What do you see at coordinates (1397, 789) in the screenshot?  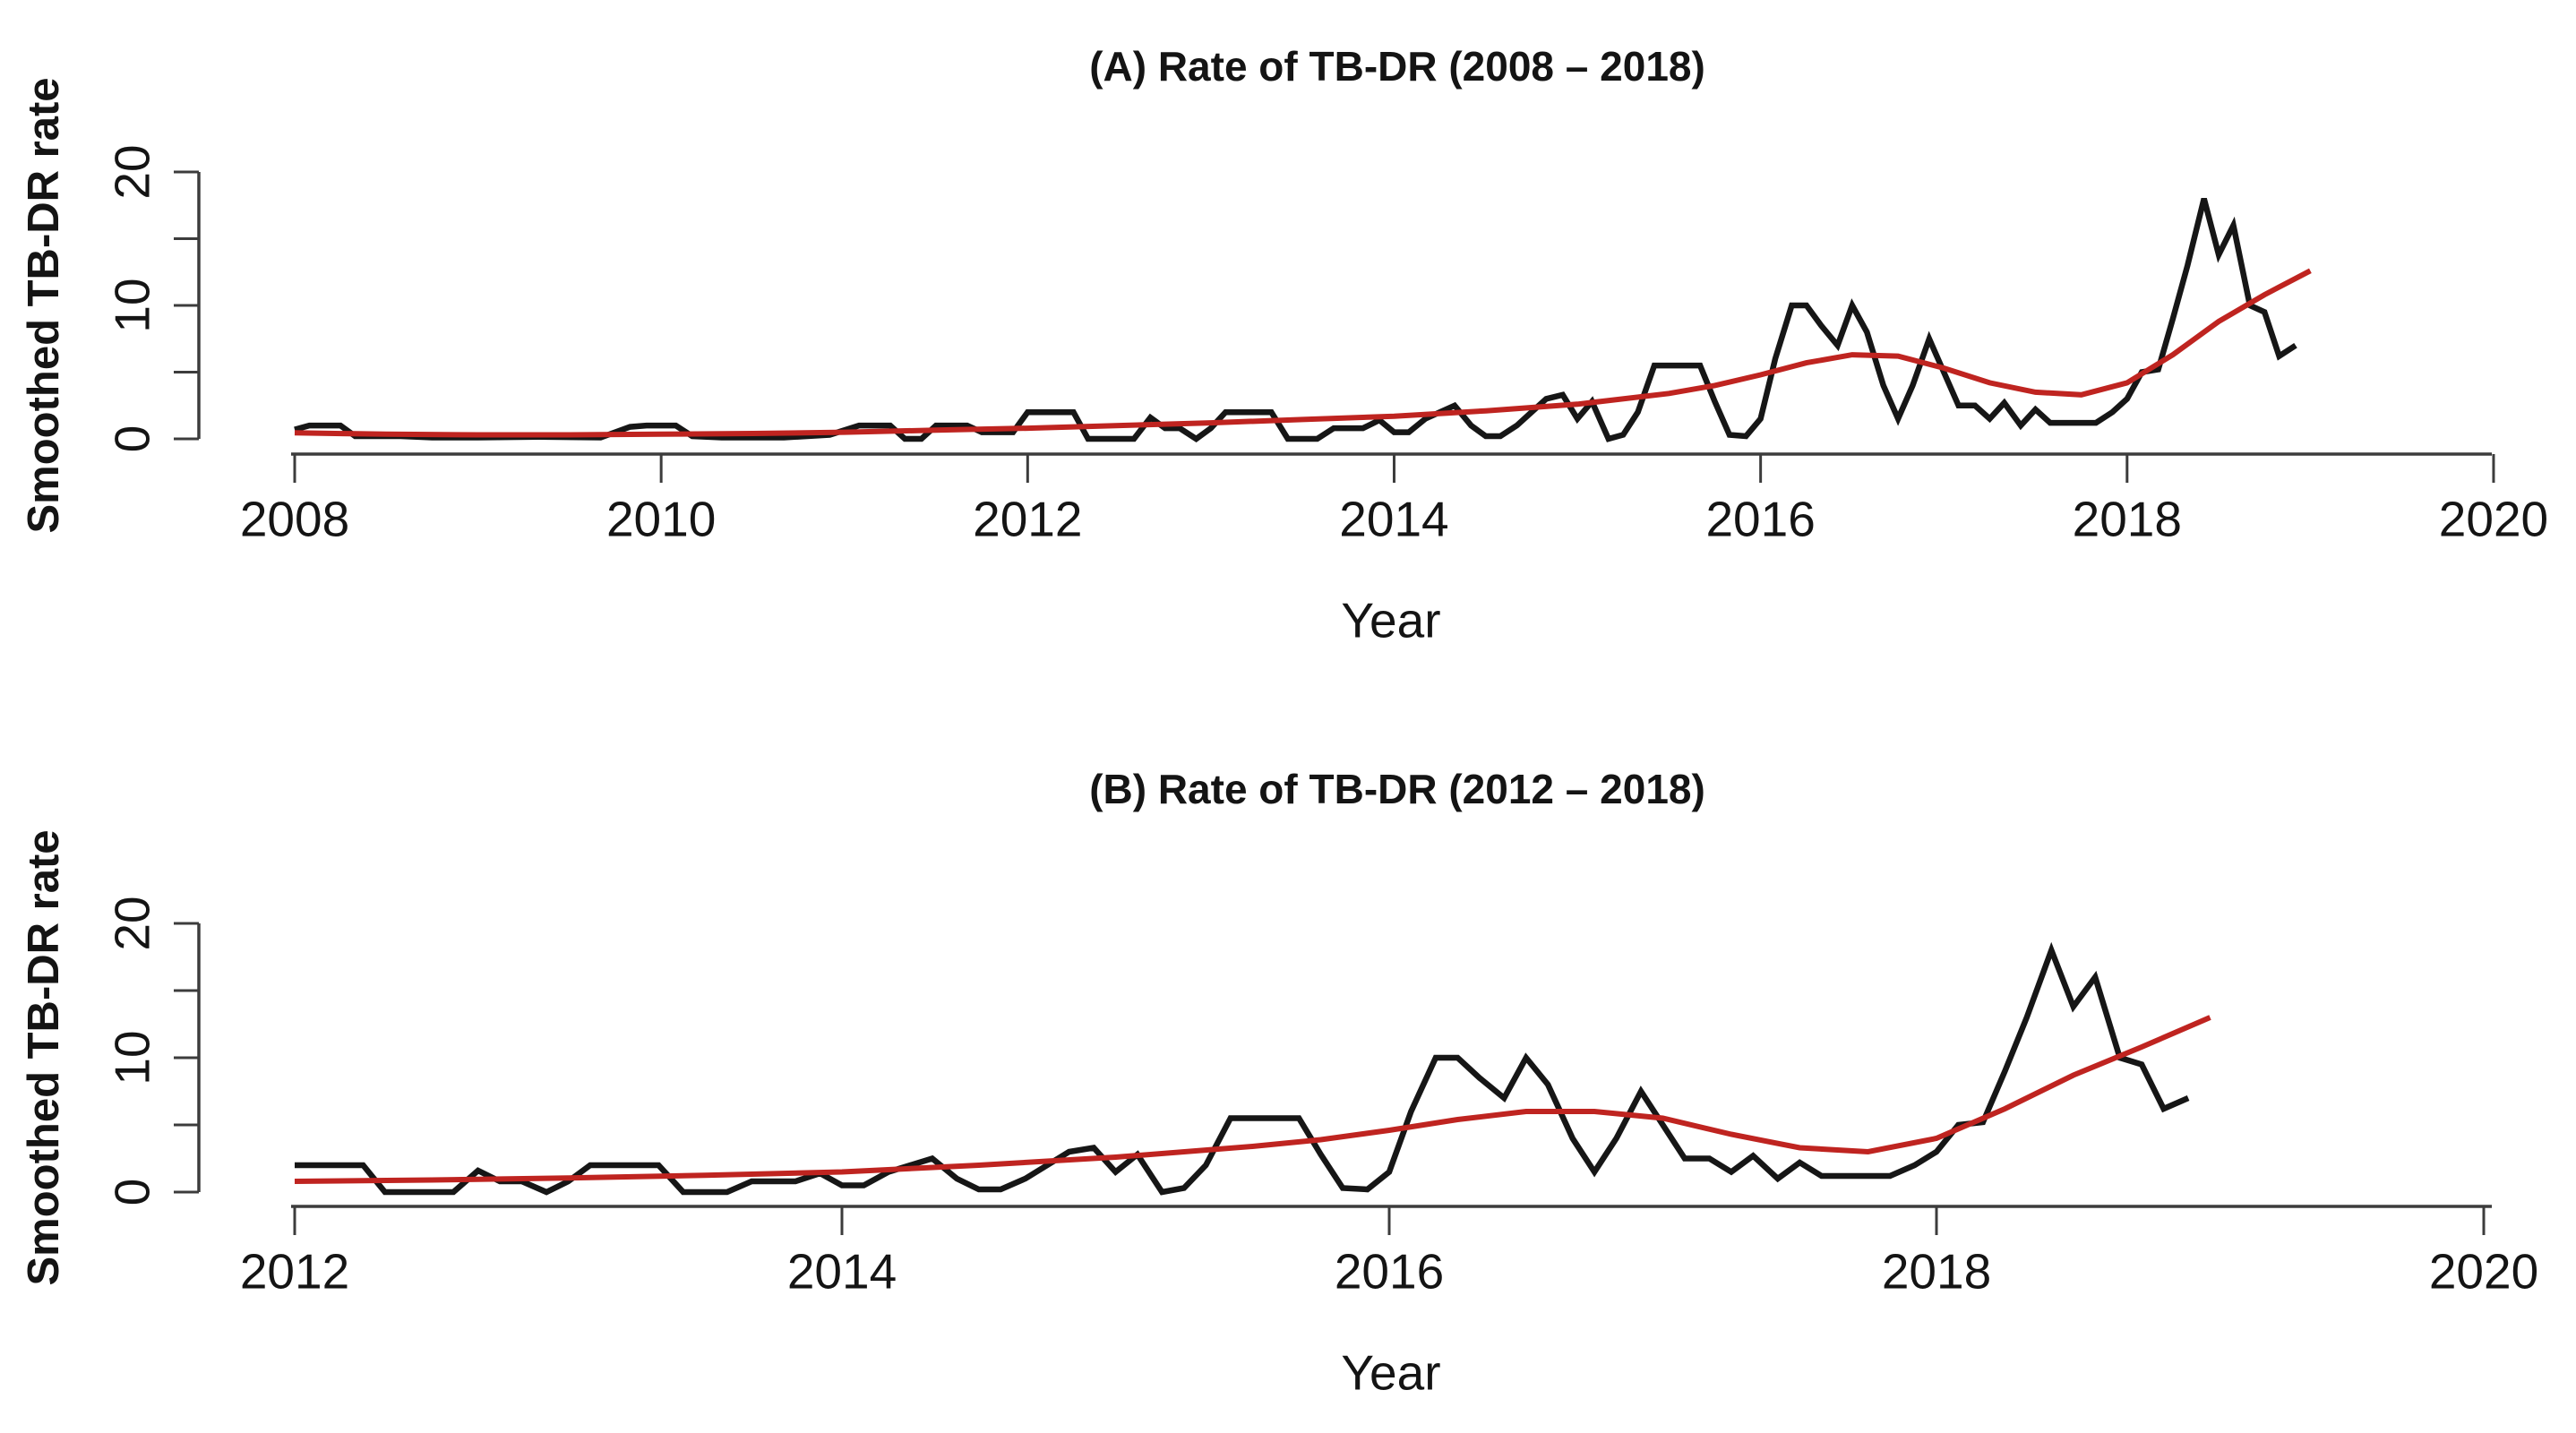 I see `panel-b-title: (B) Rate of TB-DR (2012 – 2018)` at bounding box center [1397, 789].